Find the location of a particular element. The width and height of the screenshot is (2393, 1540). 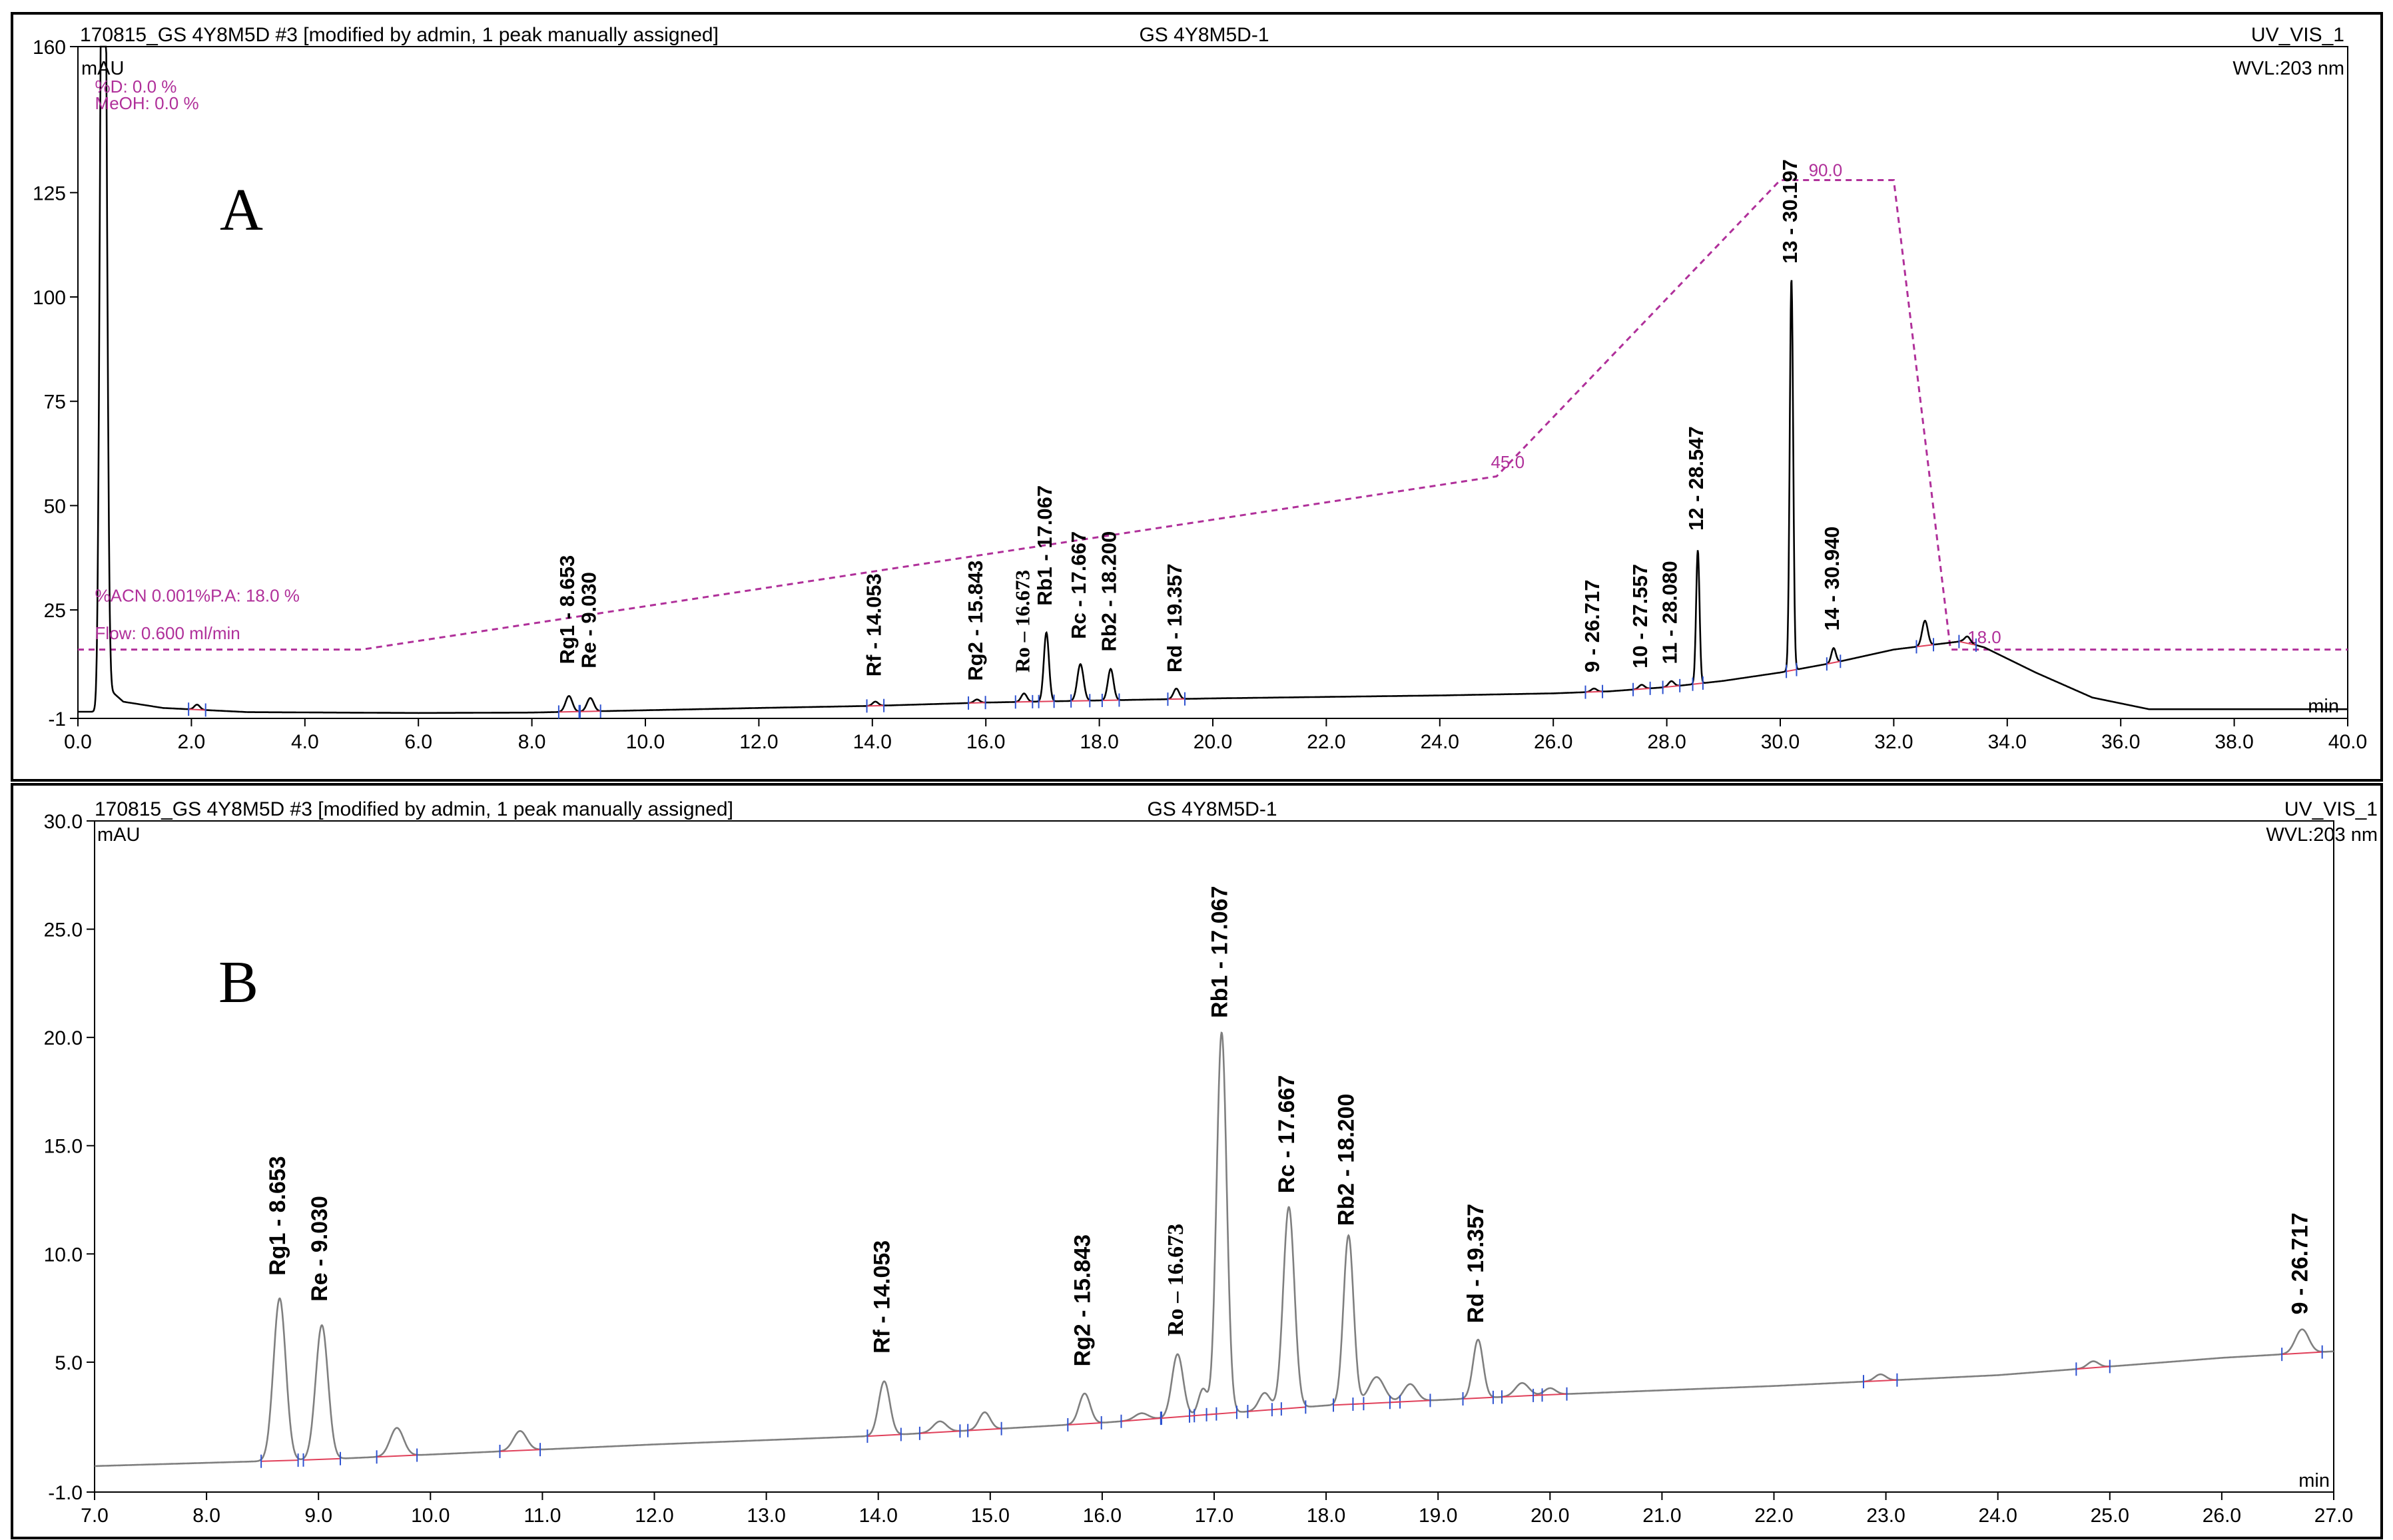

ylabel-b: mAU is located at coordinates (118, 835).